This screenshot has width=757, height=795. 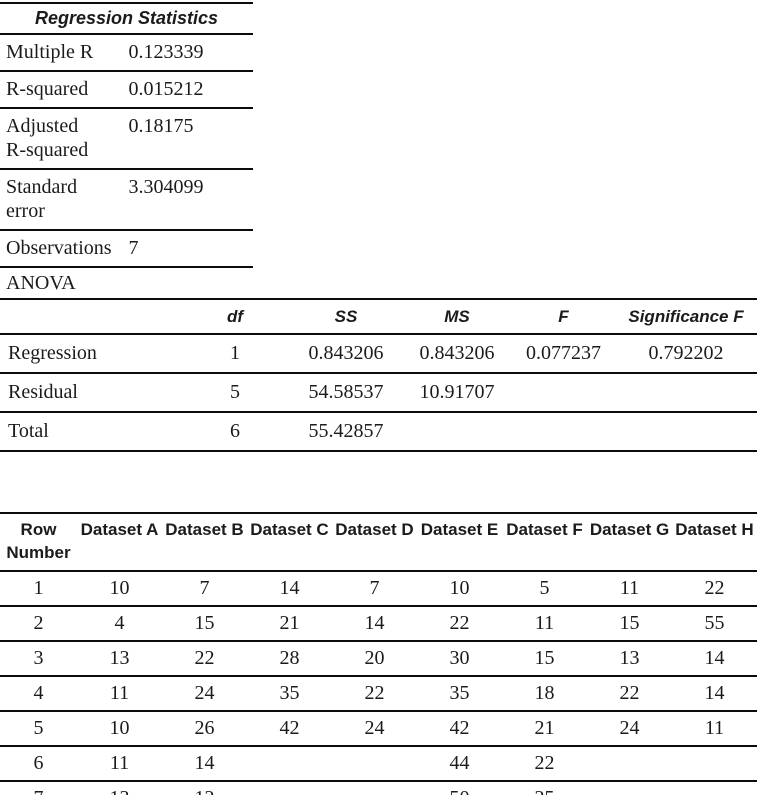 What do you see at coordinates (38, 588) in the screenshot?
I see `dataset-cell-row-number: 1` at bounding box center [38, 588].